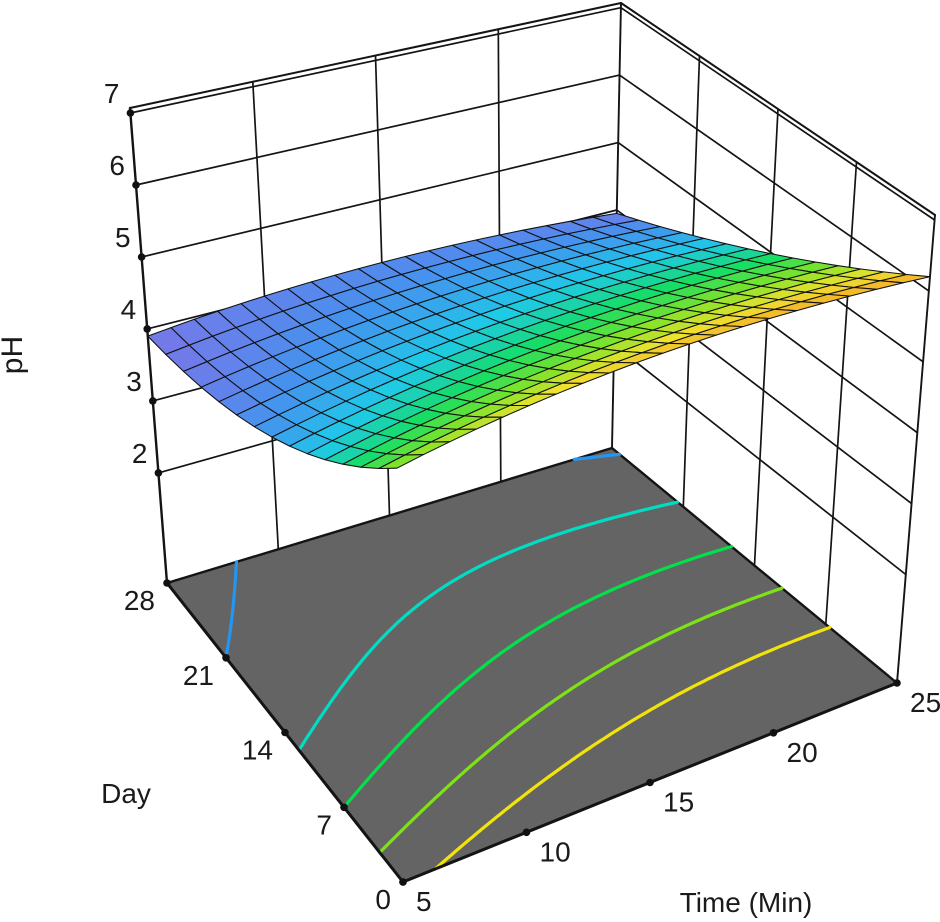 The width and height of the screenshot is (940, 922). What do you see at coordinates (802, 752) in the screenshot?
I see `x-tick-label: 20` at bounding box center [802, 752].